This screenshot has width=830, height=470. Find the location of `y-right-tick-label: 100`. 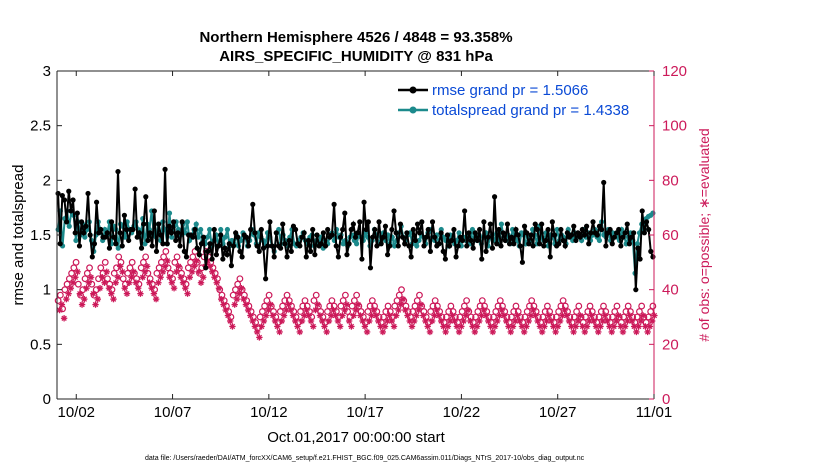

y-right-tick-label: 100 is located at coordinates (674, 126).